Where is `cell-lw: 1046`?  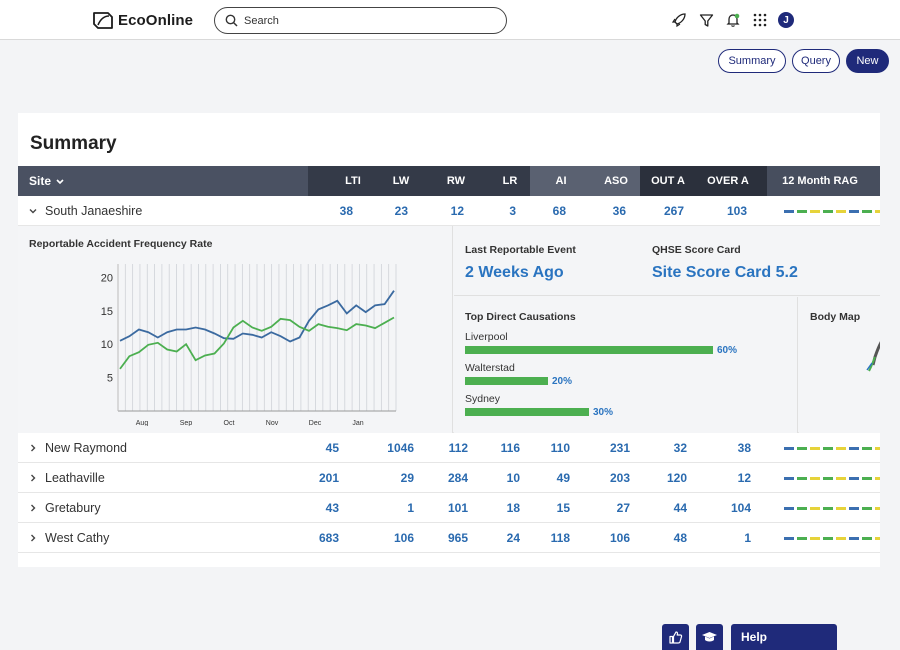 cell-lw: 1046 is located at coordinates (400, 448).